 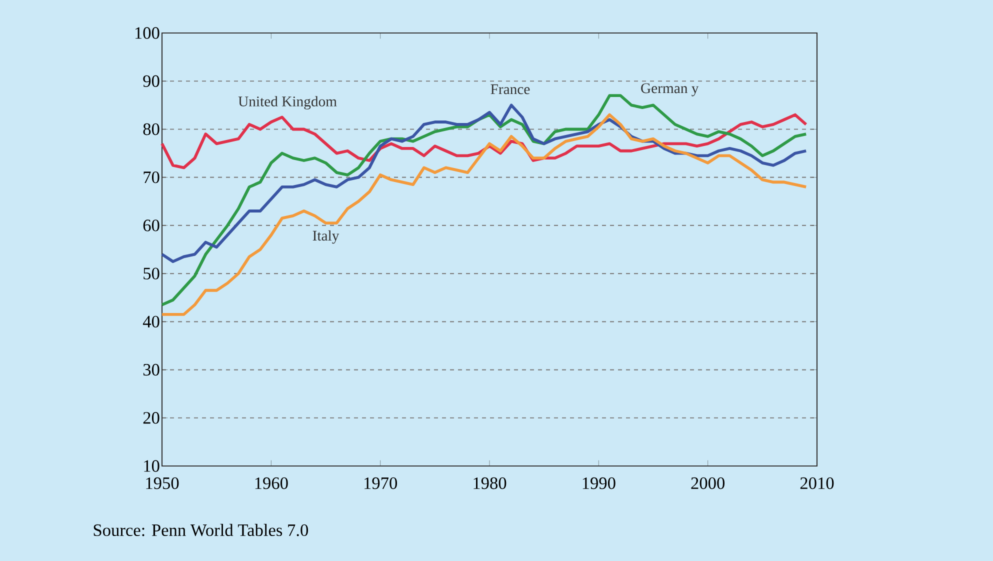 What do you see at coordinates (271, 483) in the screenshot?
I see `x-tick-label: 1960` at bounding box center [271, 483].